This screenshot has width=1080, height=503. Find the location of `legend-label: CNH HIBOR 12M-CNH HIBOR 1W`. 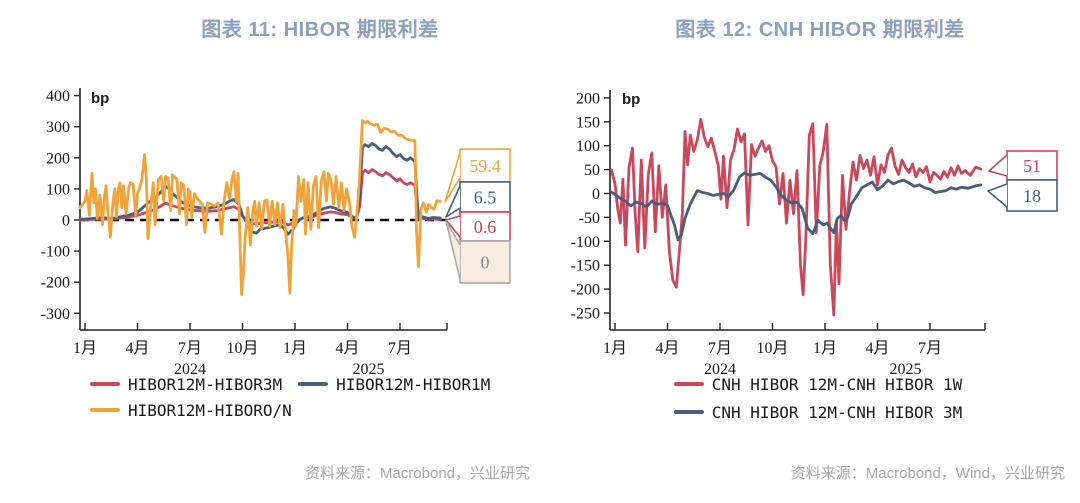

legend-label: CNH HIBOR 12M-CNH HIBOR 1W is located at coordinates (837, 384).